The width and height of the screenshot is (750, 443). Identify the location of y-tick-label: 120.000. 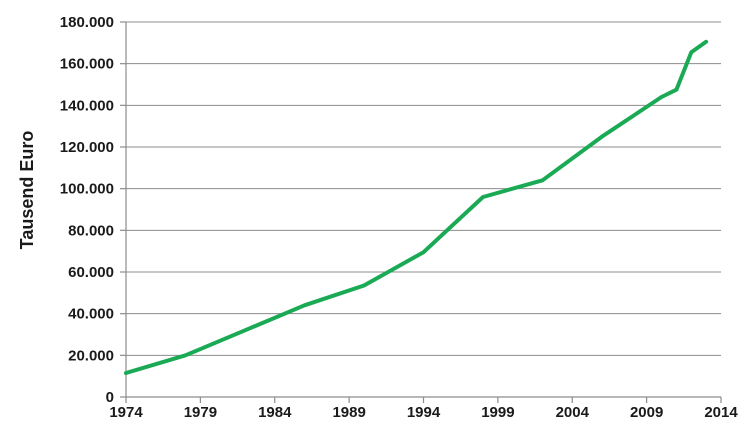
(87, 147).